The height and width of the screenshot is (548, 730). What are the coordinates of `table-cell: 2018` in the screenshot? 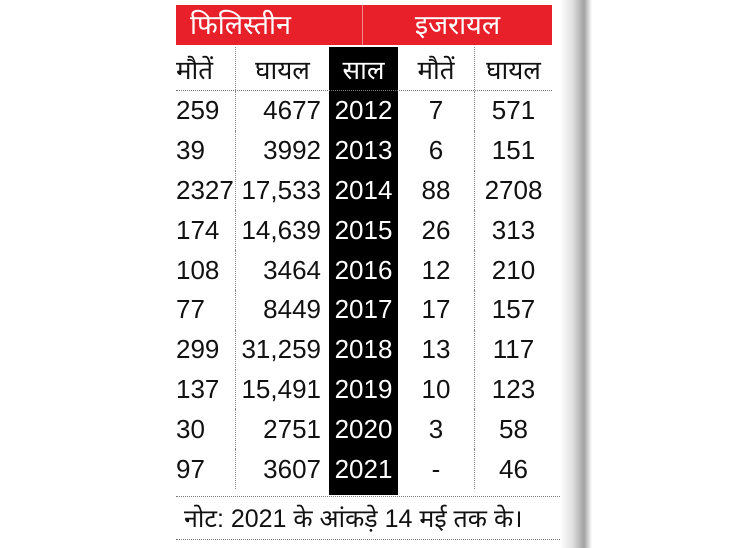 It's located at (363, 349).